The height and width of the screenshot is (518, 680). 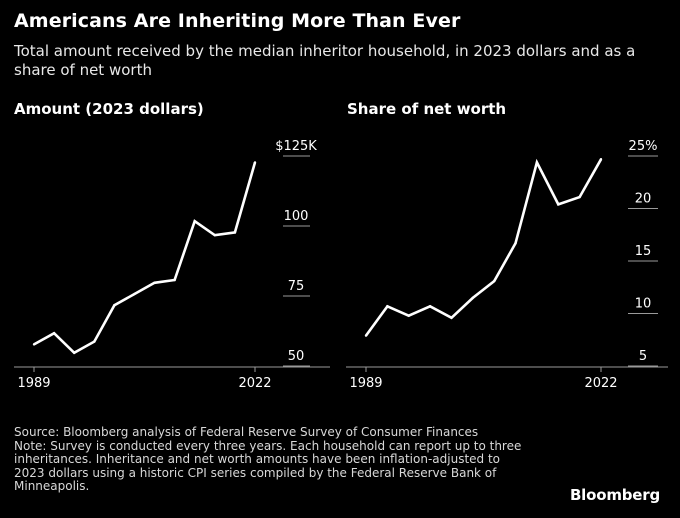 I want to click on share-series-line, so click(x=483, y=247).